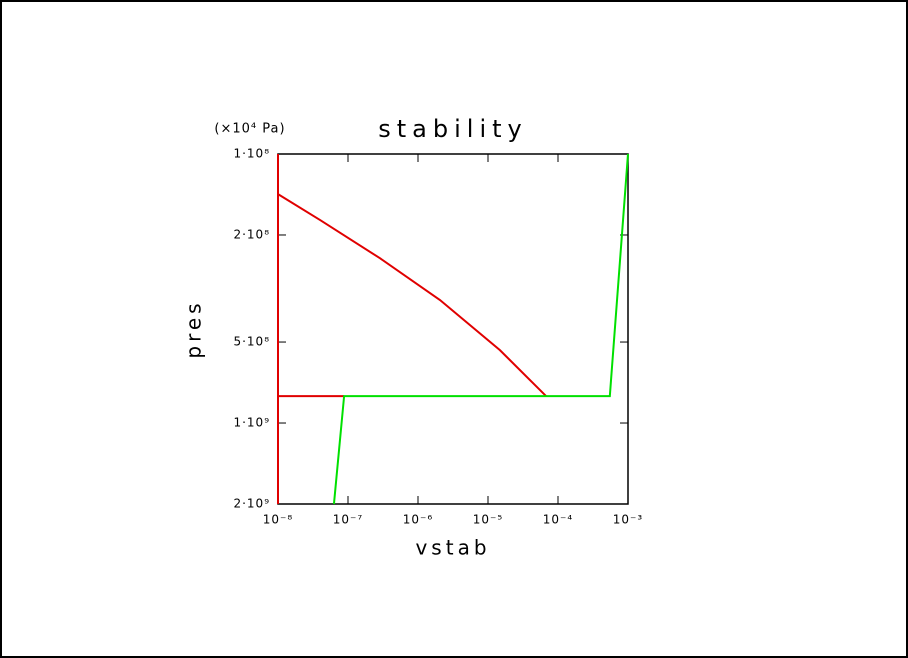 This screenshot has height=658, width=908. Describe the element at coordinates (558, 520) in the screenshot. I see `x-tick-label: 10⁻⁴` at that location.